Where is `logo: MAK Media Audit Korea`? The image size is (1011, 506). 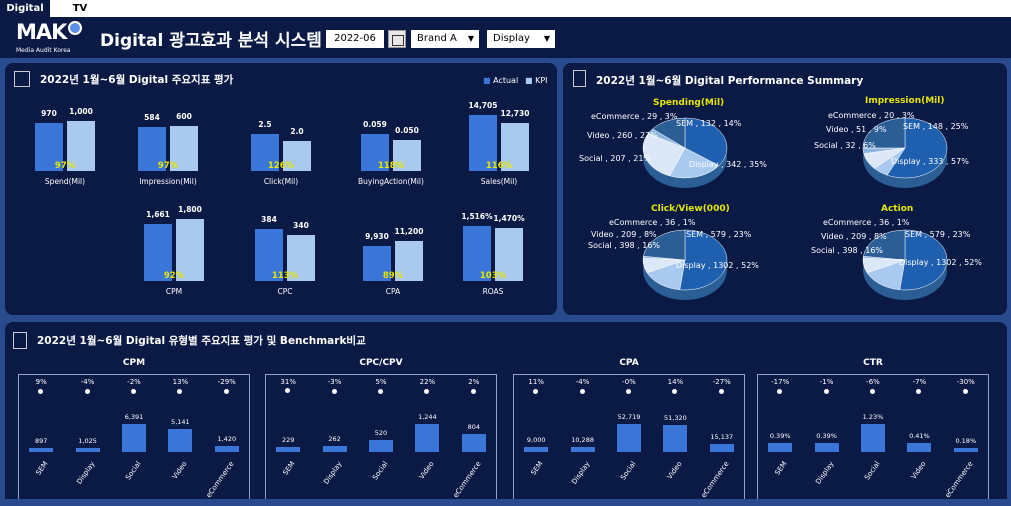
logo: MAK Media Audit Korea is located at coordinates (51, 38).